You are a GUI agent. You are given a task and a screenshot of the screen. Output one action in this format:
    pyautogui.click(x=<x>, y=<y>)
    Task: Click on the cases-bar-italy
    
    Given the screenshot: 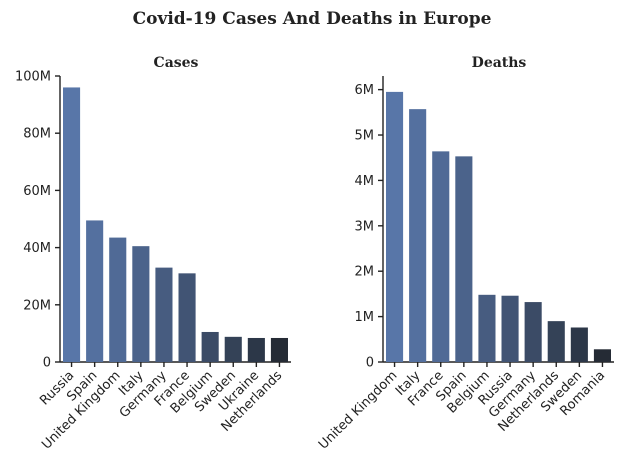 What is the action you would take?
    pyautogui.click(x=141, y=304)
    